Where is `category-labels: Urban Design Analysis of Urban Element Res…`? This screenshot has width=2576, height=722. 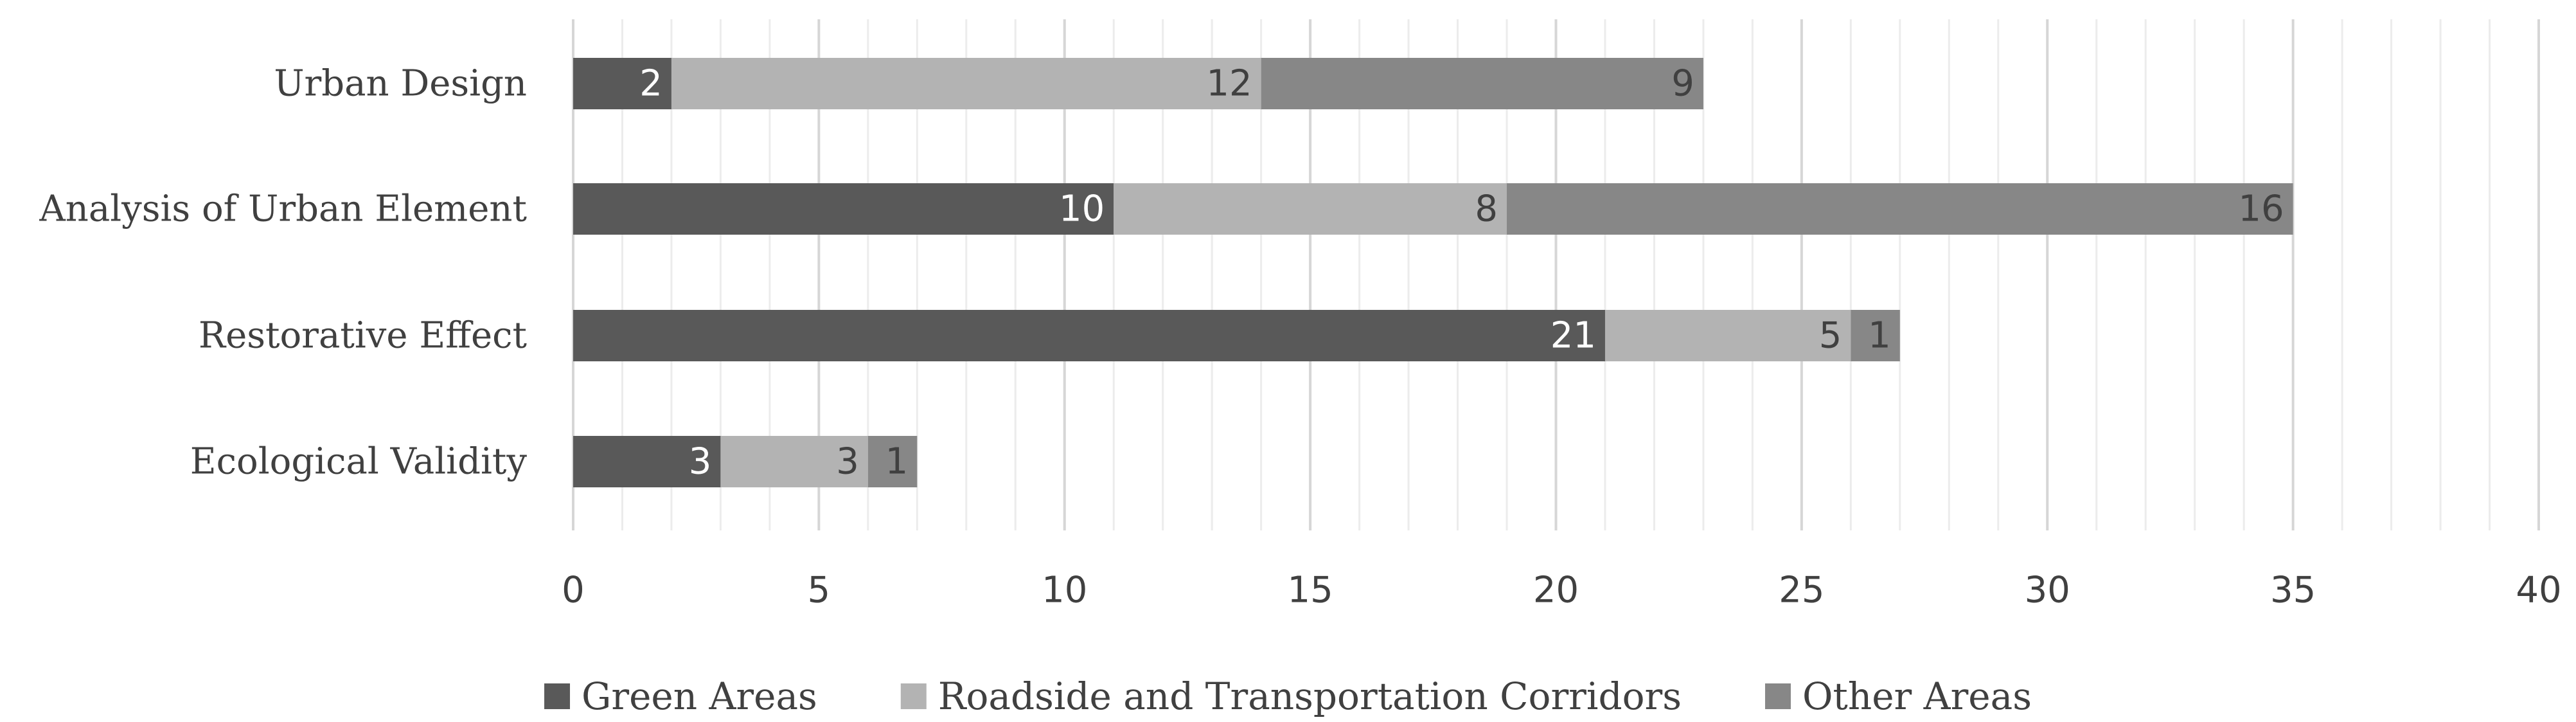
category-labels: Urban Design Analysis of Urban Element Res… is located at coordinates (283, 273).